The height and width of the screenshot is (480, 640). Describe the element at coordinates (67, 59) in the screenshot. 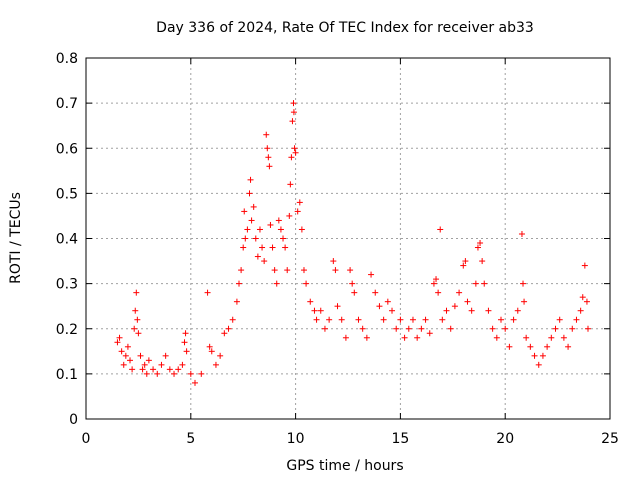

I see `y-tick-label: 0.8` at that location.